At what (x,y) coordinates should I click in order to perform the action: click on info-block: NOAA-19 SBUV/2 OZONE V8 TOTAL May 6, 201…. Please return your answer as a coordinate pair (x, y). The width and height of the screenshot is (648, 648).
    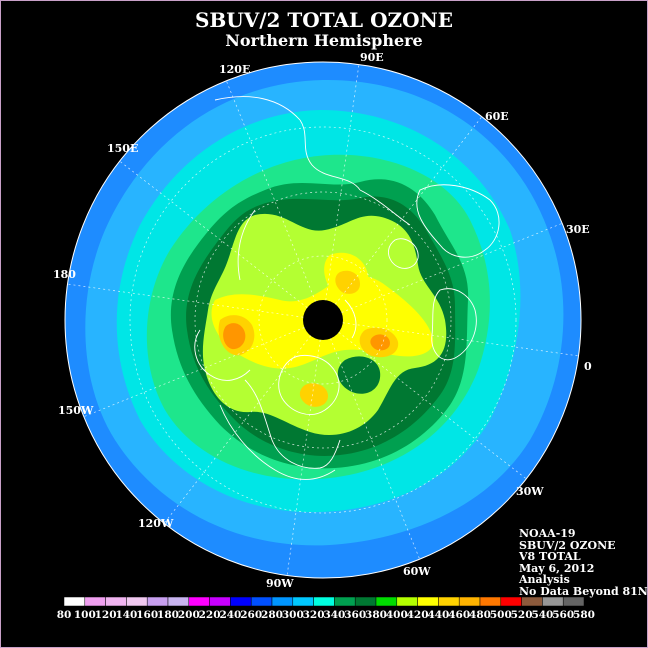
    Looking at the image, I should click on (583, 562).